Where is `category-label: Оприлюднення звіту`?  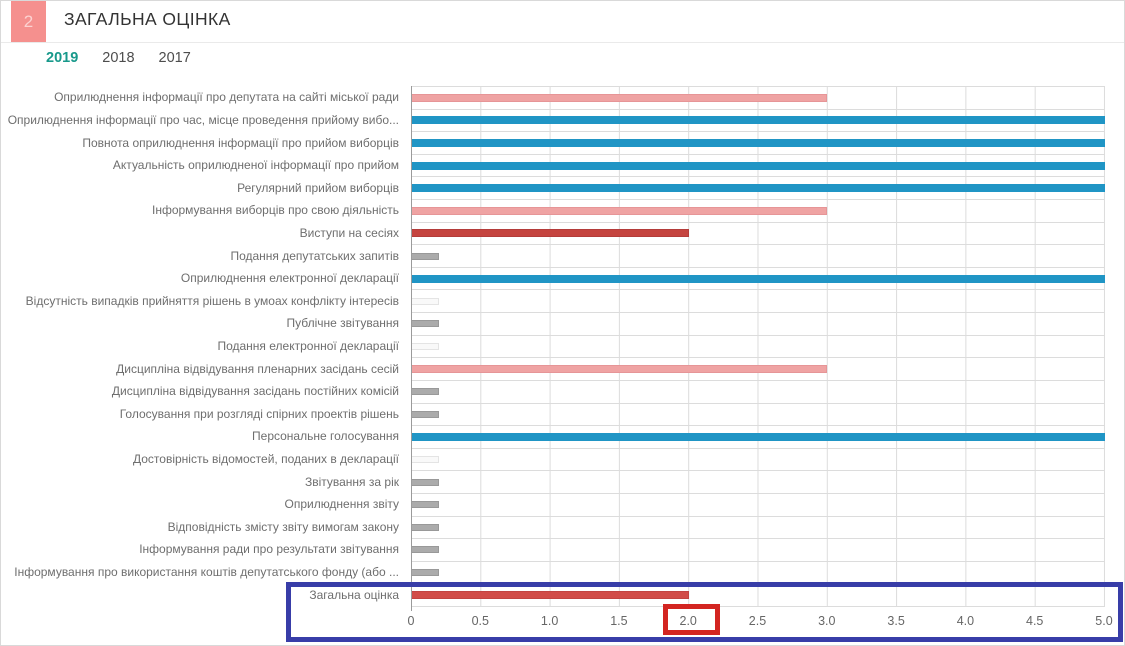
category-label: Оприлюднення звіту is located at coordinates (341, 504).